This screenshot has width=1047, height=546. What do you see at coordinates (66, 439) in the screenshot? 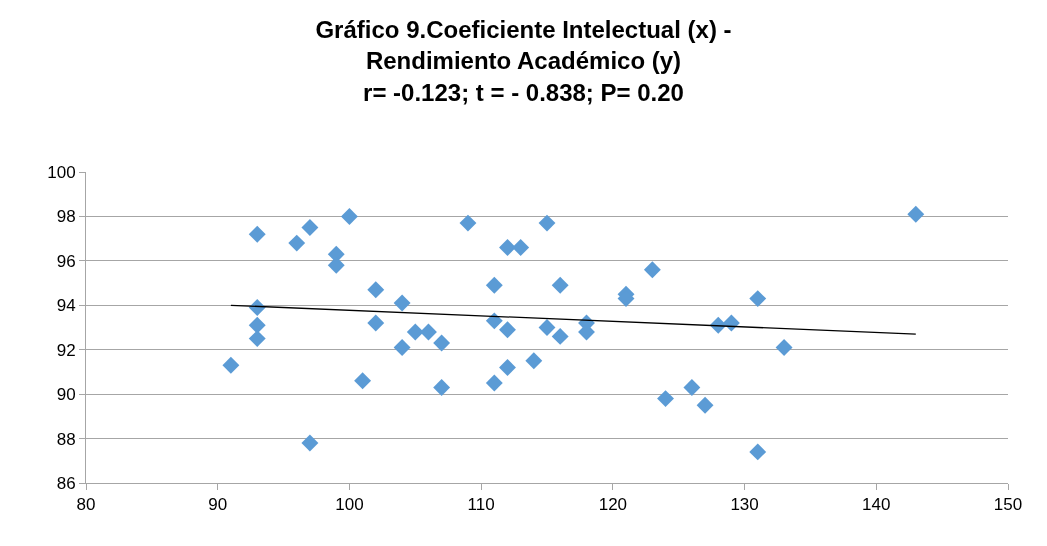
I see `y-tick-label: 88` at bounding box center [66, 439].